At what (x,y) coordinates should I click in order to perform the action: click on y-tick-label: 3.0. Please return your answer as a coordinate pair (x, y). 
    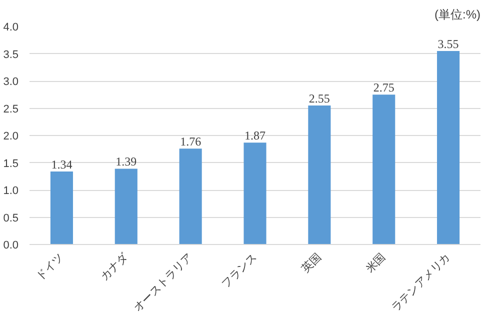
    Looking at the image, I should click on (11, 82).